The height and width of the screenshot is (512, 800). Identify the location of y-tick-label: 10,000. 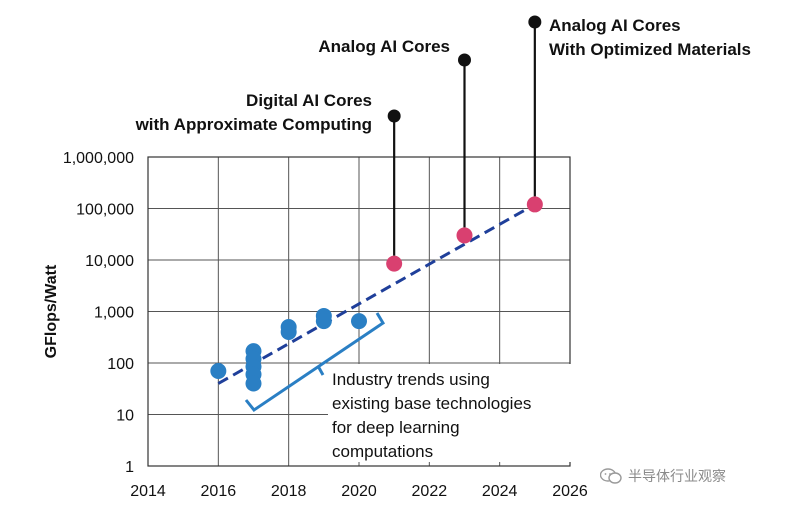
(109, 261).